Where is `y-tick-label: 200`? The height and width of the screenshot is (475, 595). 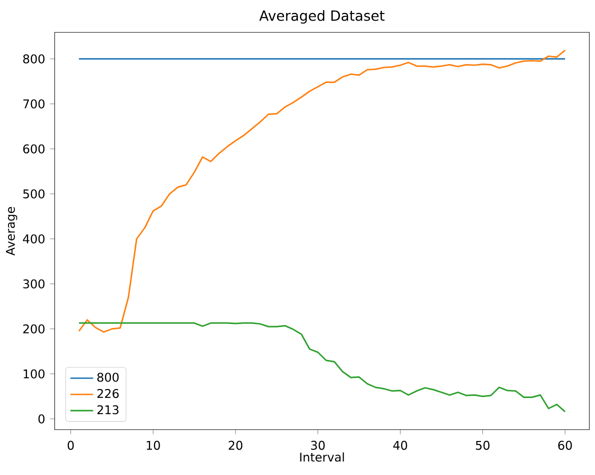
y-tick-label: 200 is located at coordinates (33, 329).